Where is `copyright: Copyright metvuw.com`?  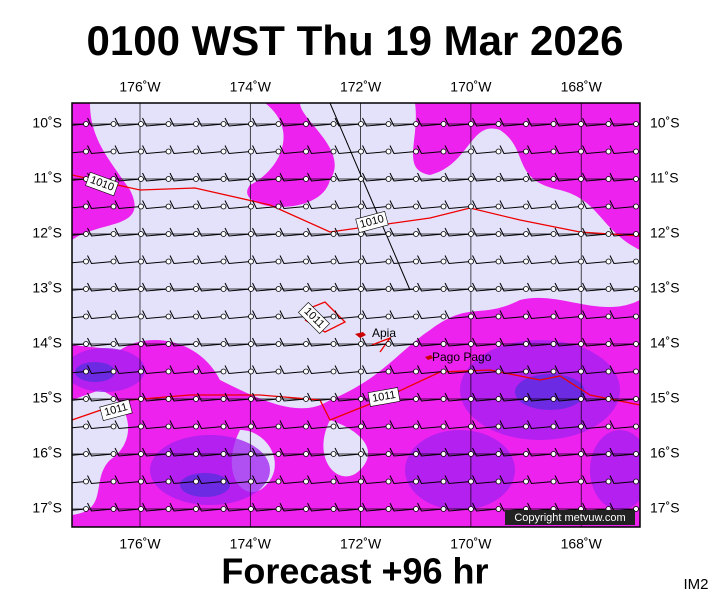 copyright: Copyright metvuw.com is located at coordinates (569, 518).